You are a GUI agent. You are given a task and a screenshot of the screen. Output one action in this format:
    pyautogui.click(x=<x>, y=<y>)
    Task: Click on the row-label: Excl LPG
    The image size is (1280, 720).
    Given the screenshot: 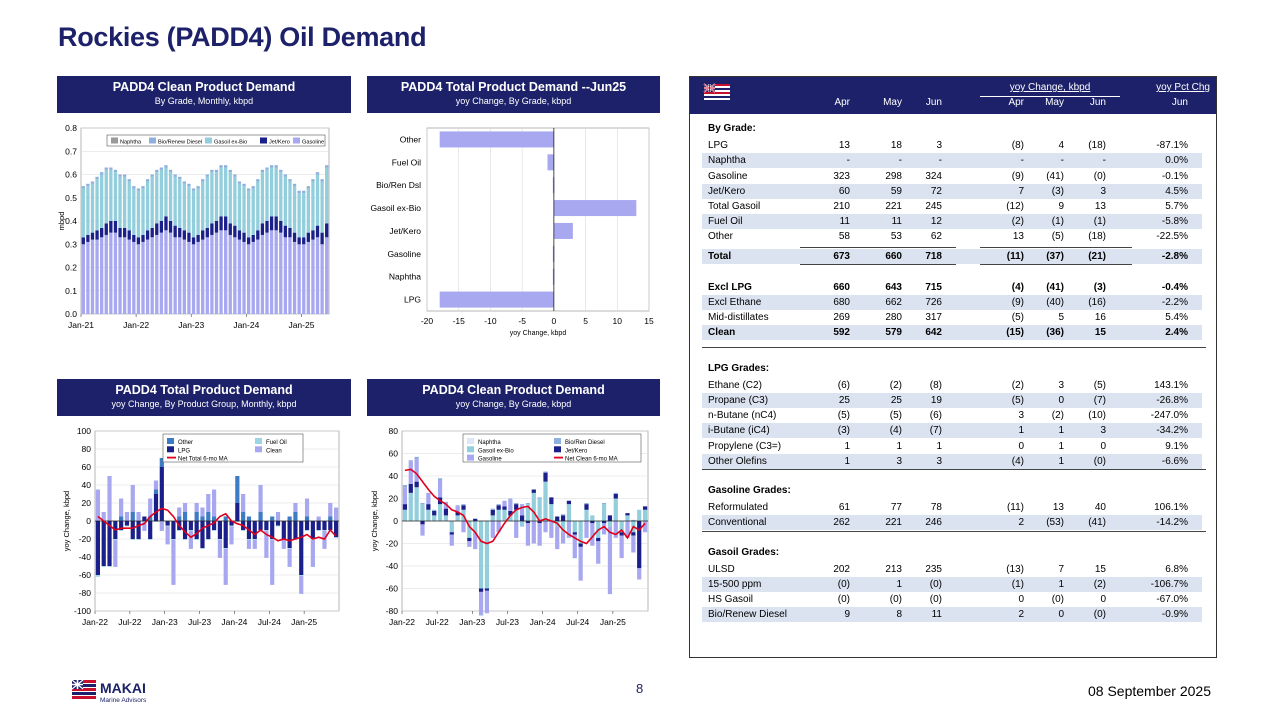 What is the action you would take?
    pyautogui.click(x=730, y=287)
    